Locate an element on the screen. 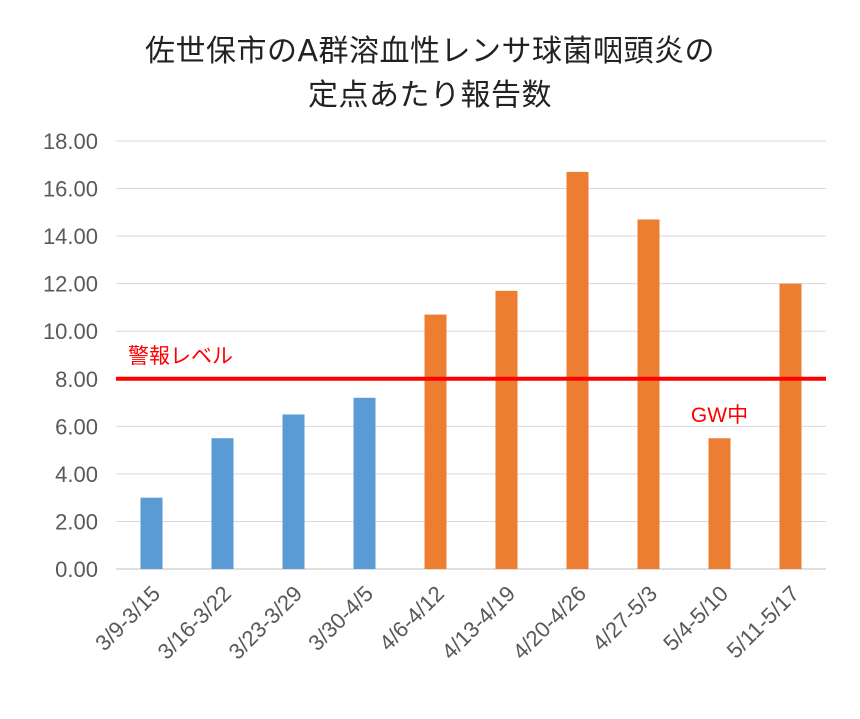 The image size is (860, 719). y-tick-label: 18.00 is located at coordinates (70, 141).